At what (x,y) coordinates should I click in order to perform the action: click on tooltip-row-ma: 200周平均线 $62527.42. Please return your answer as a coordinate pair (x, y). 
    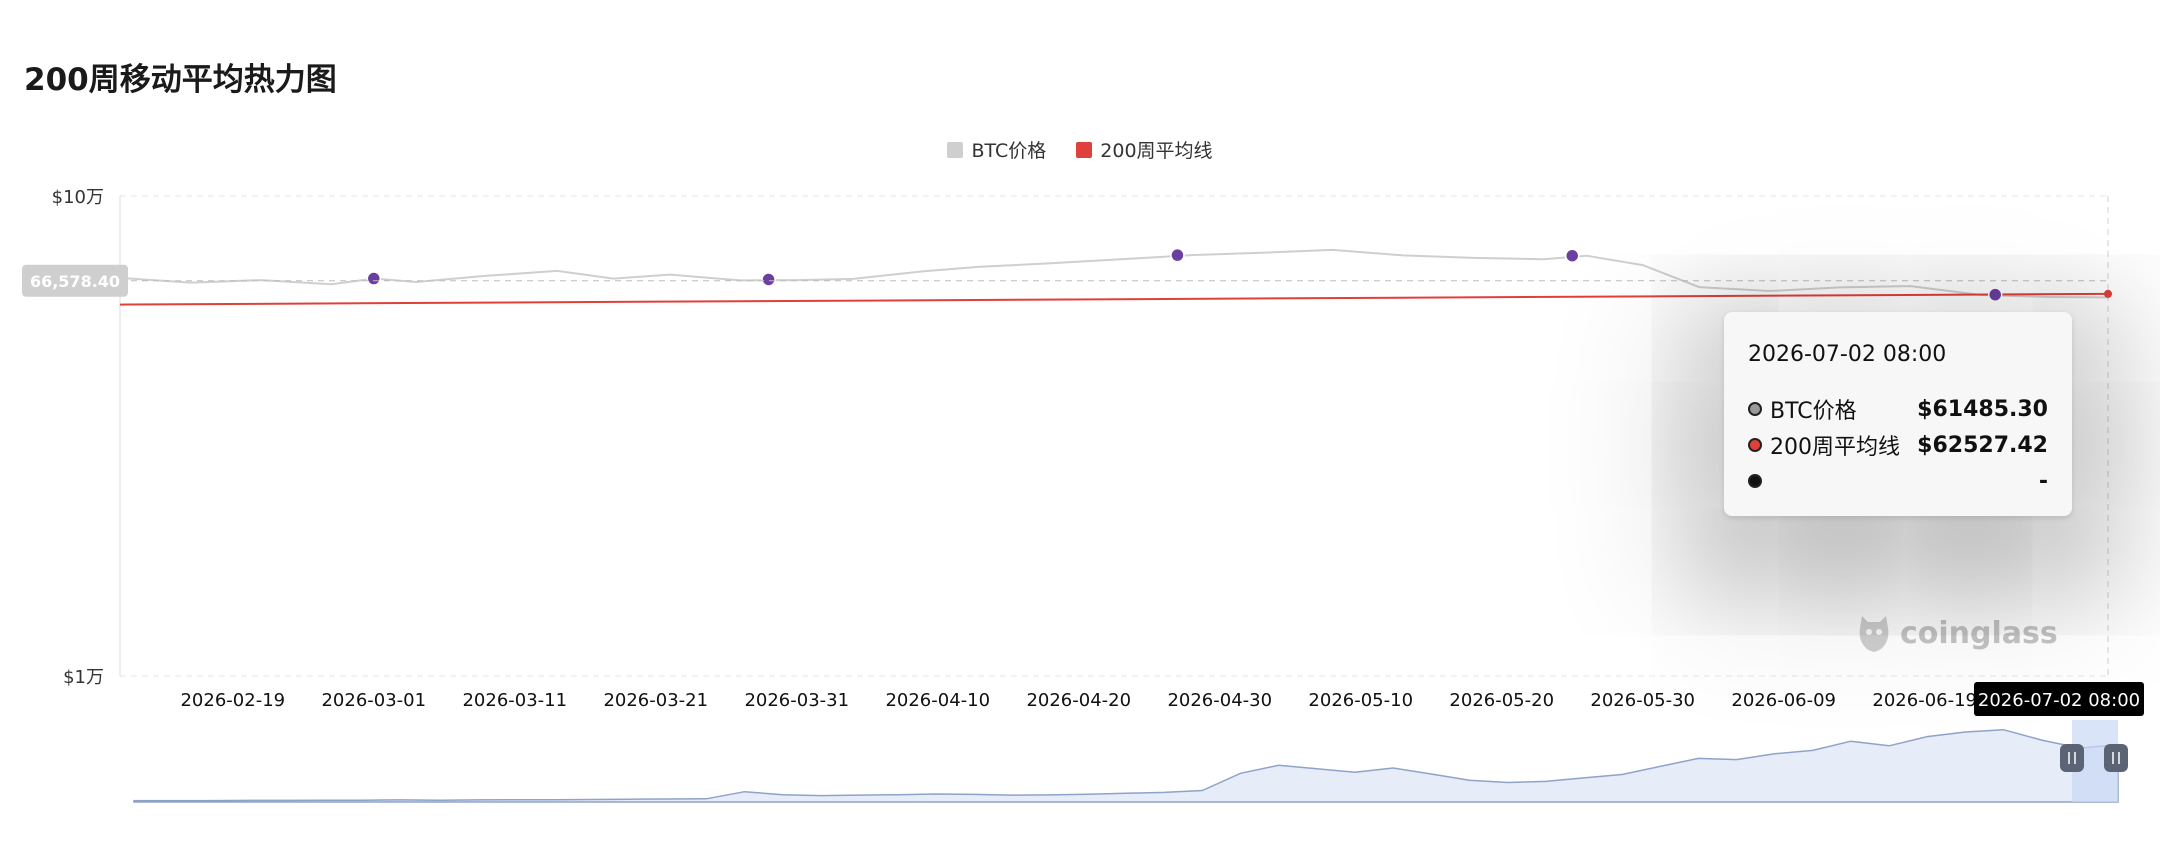
    Looking at the image, I should click on (1898, 445).